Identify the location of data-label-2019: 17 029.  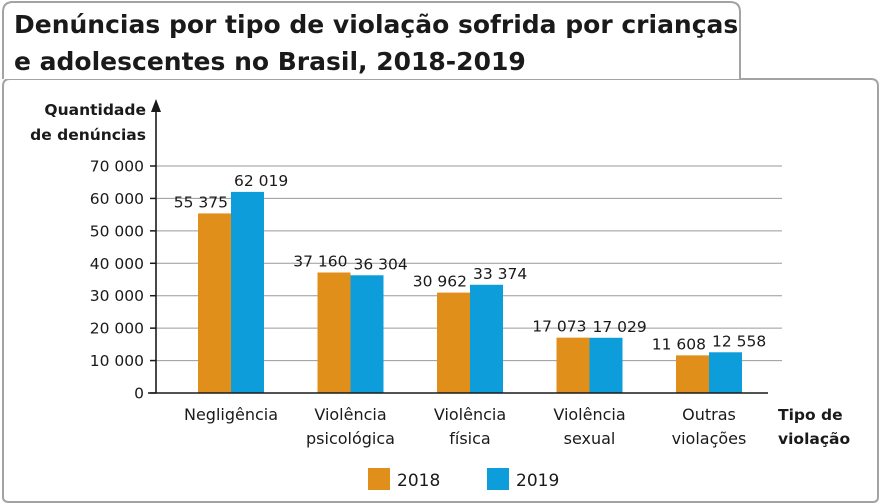
(620, 327).